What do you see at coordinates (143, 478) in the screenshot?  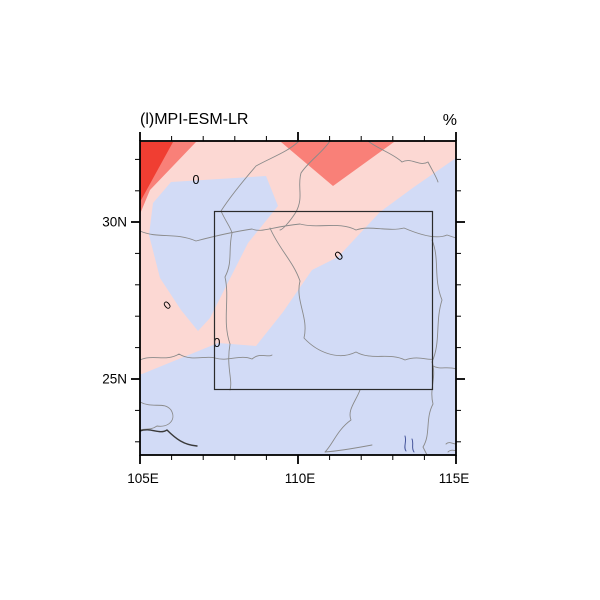 I see `x-tick-label-105e: 105E` at bounding box center [143, 478].